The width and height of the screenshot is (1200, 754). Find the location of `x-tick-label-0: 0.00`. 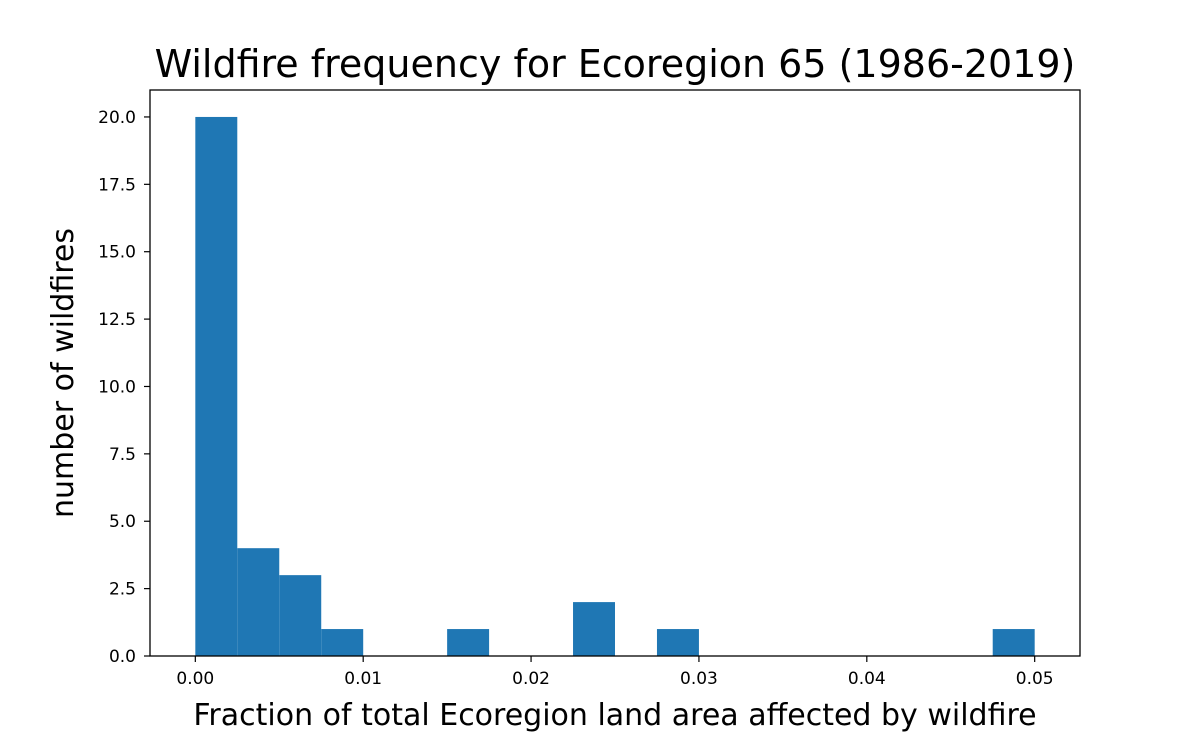

x-tick-label-0: 0.00 is located at coordinates (195, 679).